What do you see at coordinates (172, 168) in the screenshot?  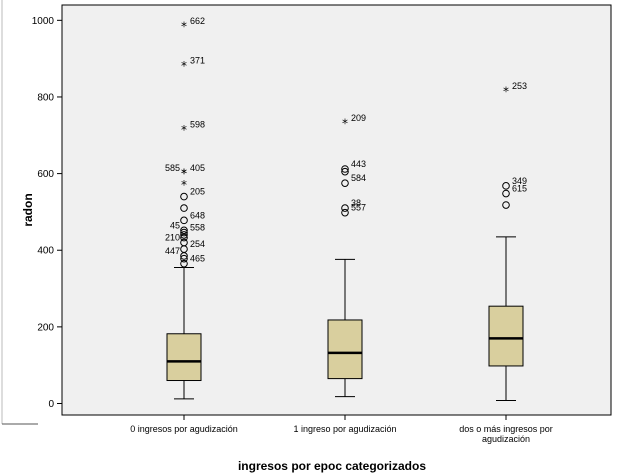 I see `outlier-label: 585` at bounding box center [172, 168].